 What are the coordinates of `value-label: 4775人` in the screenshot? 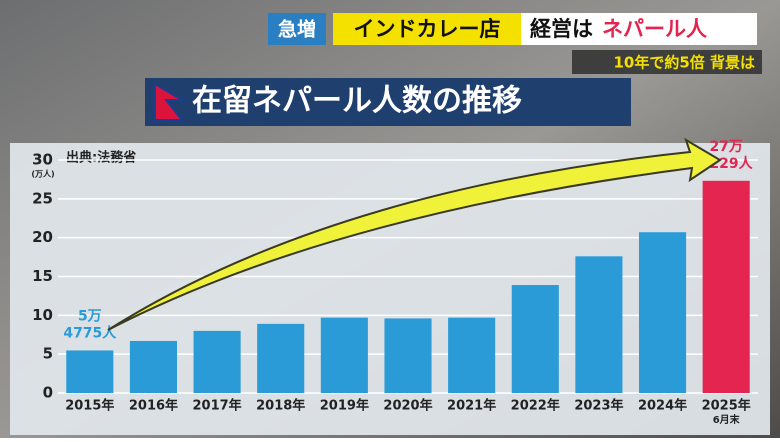 It's located at (90, 332).